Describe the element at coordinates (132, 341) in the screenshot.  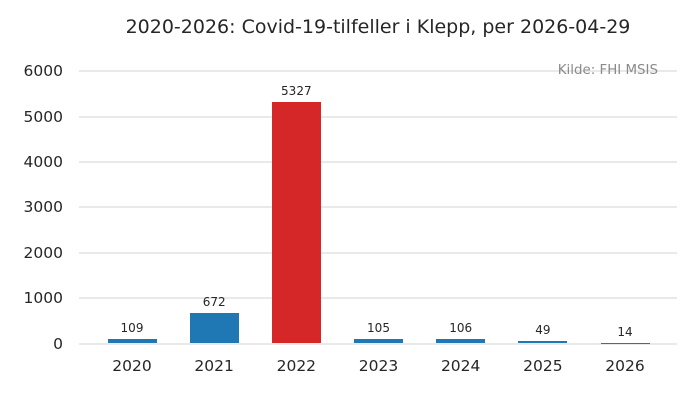
I see `bar-2020` at that location.